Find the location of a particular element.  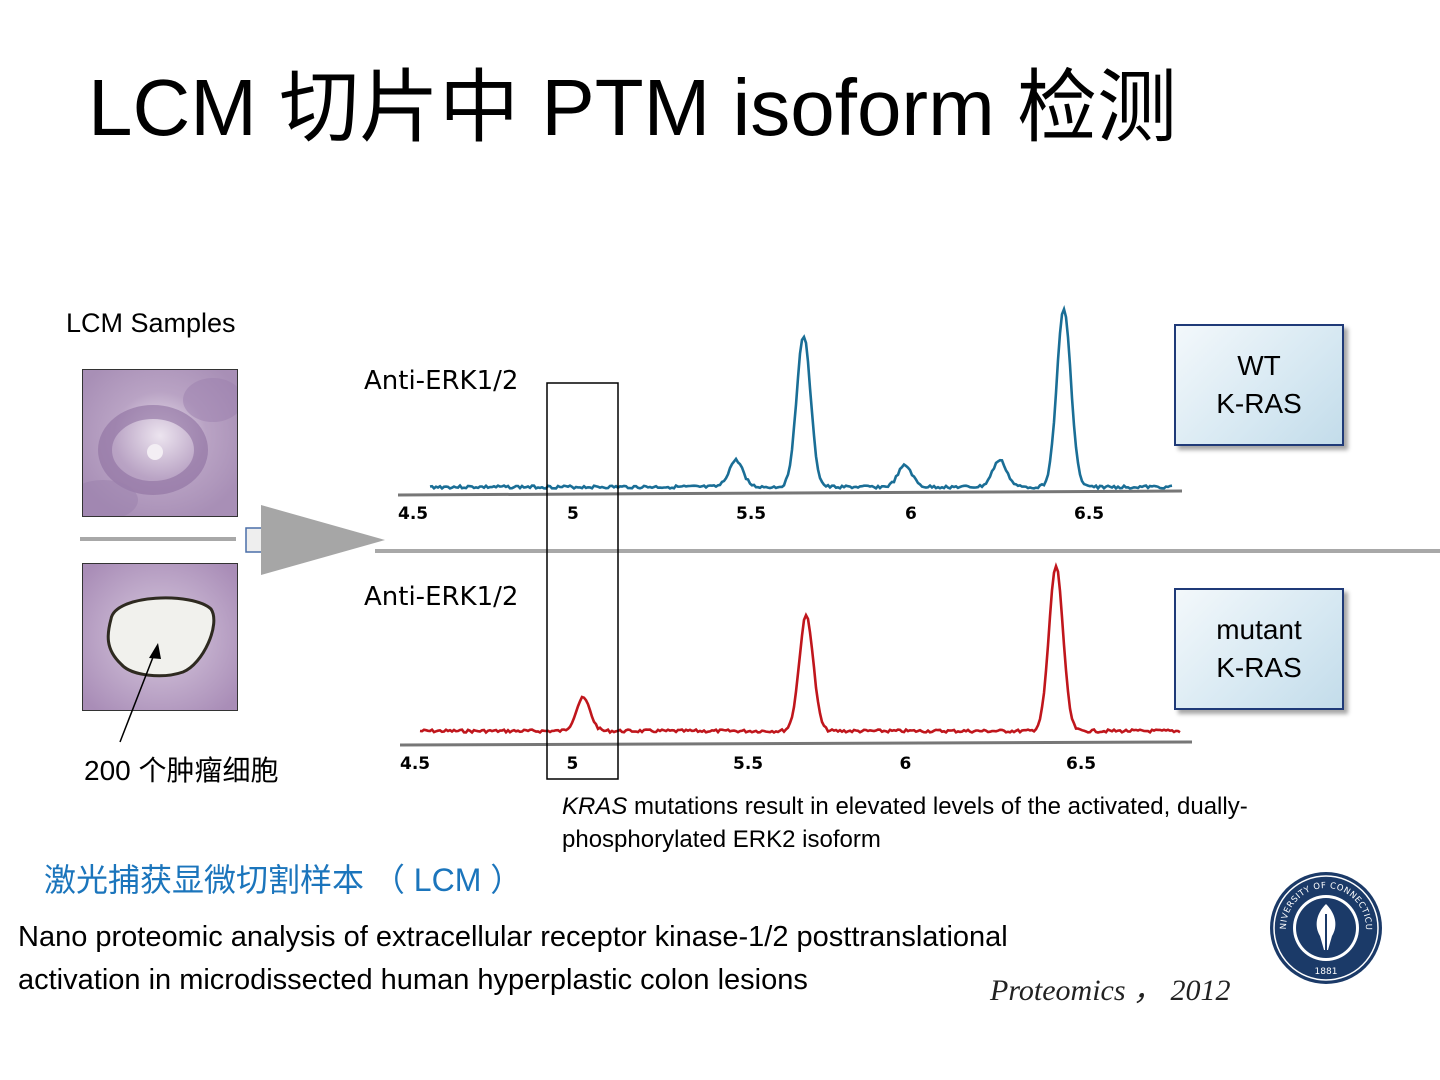

mutant-kras-box: mutant K-RAS is located at coordinates (1259, 649).